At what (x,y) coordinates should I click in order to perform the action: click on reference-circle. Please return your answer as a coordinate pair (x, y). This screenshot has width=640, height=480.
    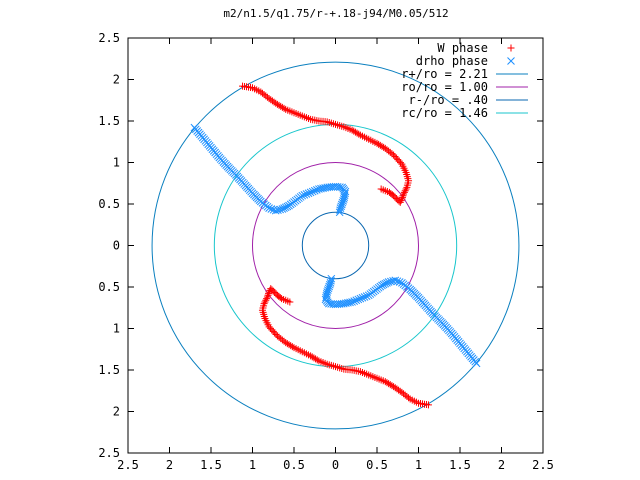
    Looking at the image, I should click on (335, 245).